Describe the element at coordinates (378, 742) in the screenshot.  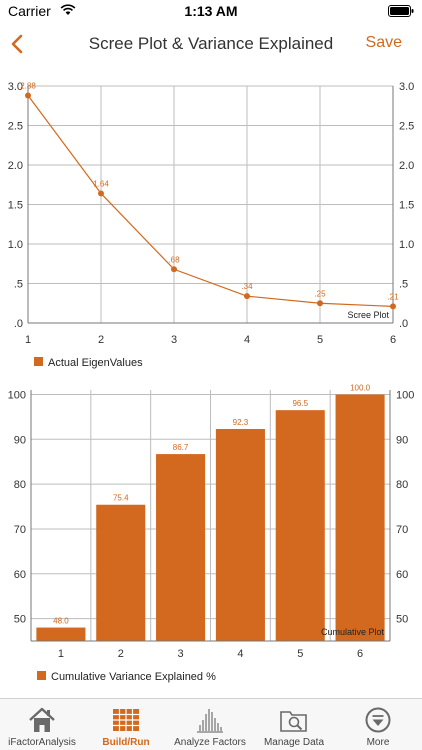
I see `tab-label: More` at that location.